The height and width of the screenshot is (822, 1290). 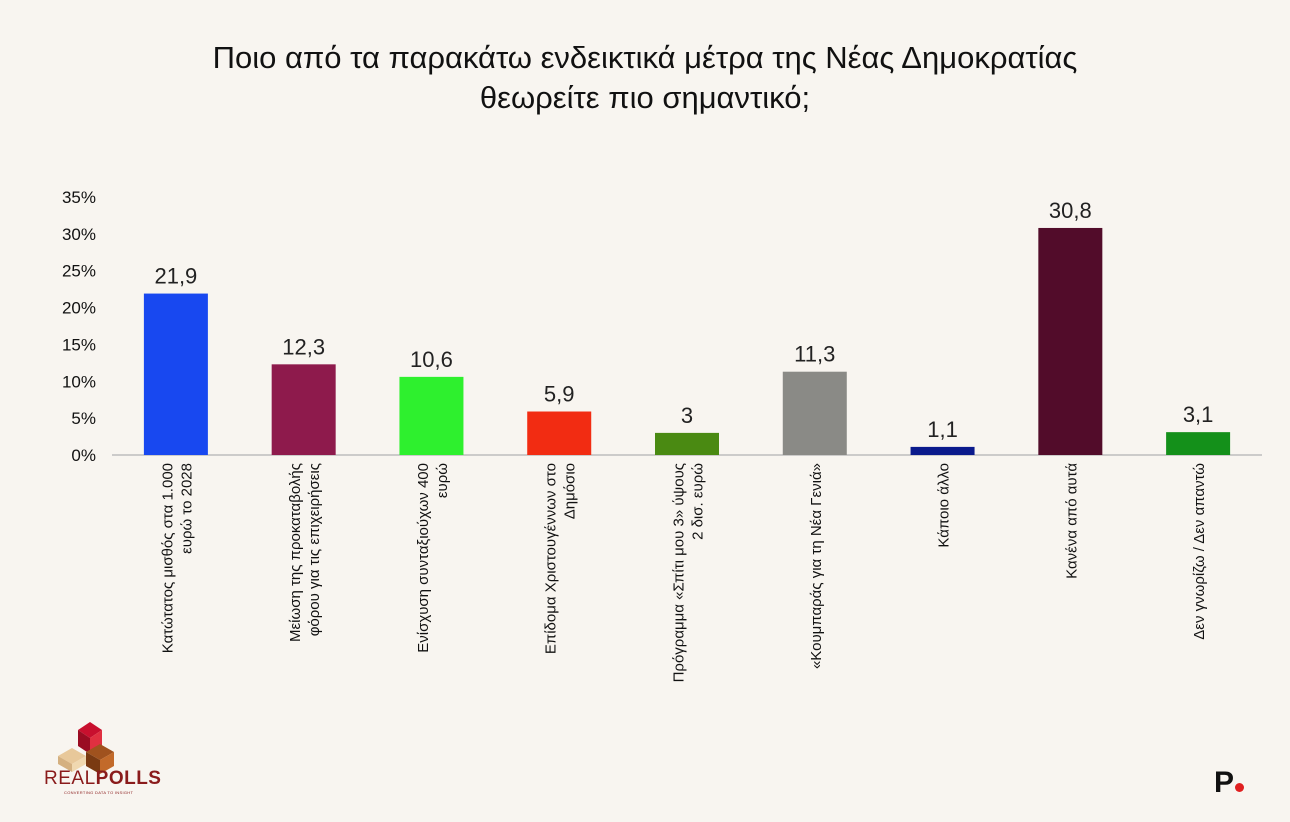 I want to click on data-label: 5,9, so click(x=559, y=394).